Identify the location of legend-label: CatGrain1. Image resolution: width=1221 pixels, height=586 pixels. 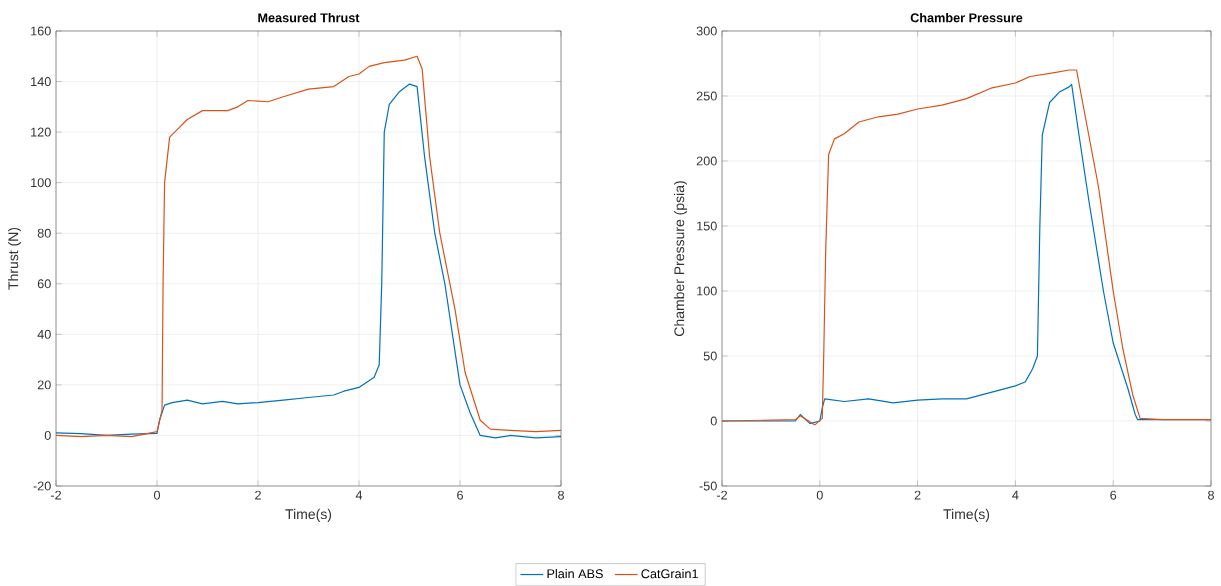
(669, 574).